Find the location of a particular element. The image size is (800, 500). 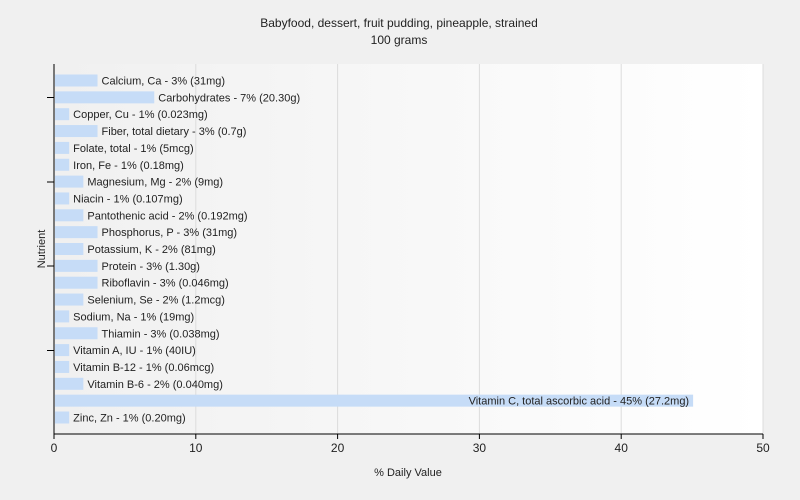

bar-label: Vitamin B-12 - 1% (0.06mcg) is located at coordinates (143, 368).